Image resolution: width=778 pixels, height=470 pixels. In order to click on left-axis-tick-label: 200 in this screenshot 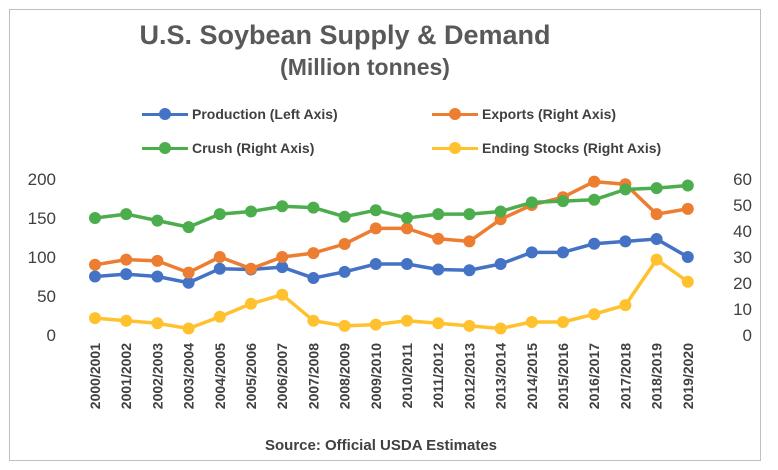, I will do `click(42, 179)`.